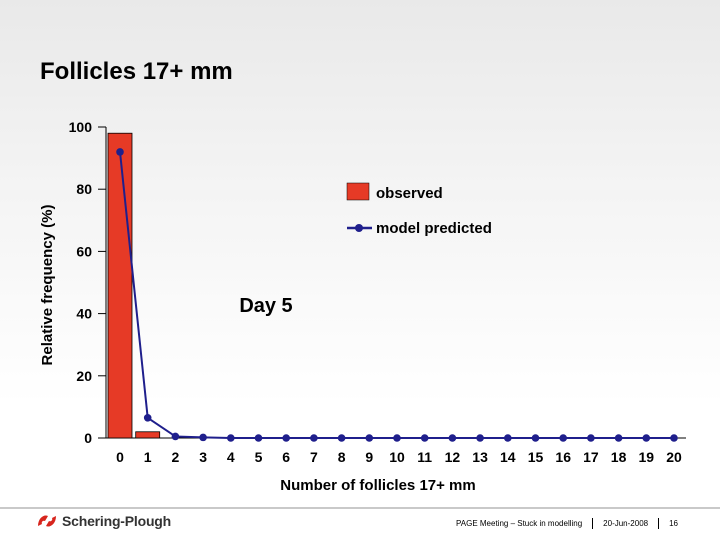 The image size is (720, 540). I want to click on x-tick-label: 17, so click(591, 457).